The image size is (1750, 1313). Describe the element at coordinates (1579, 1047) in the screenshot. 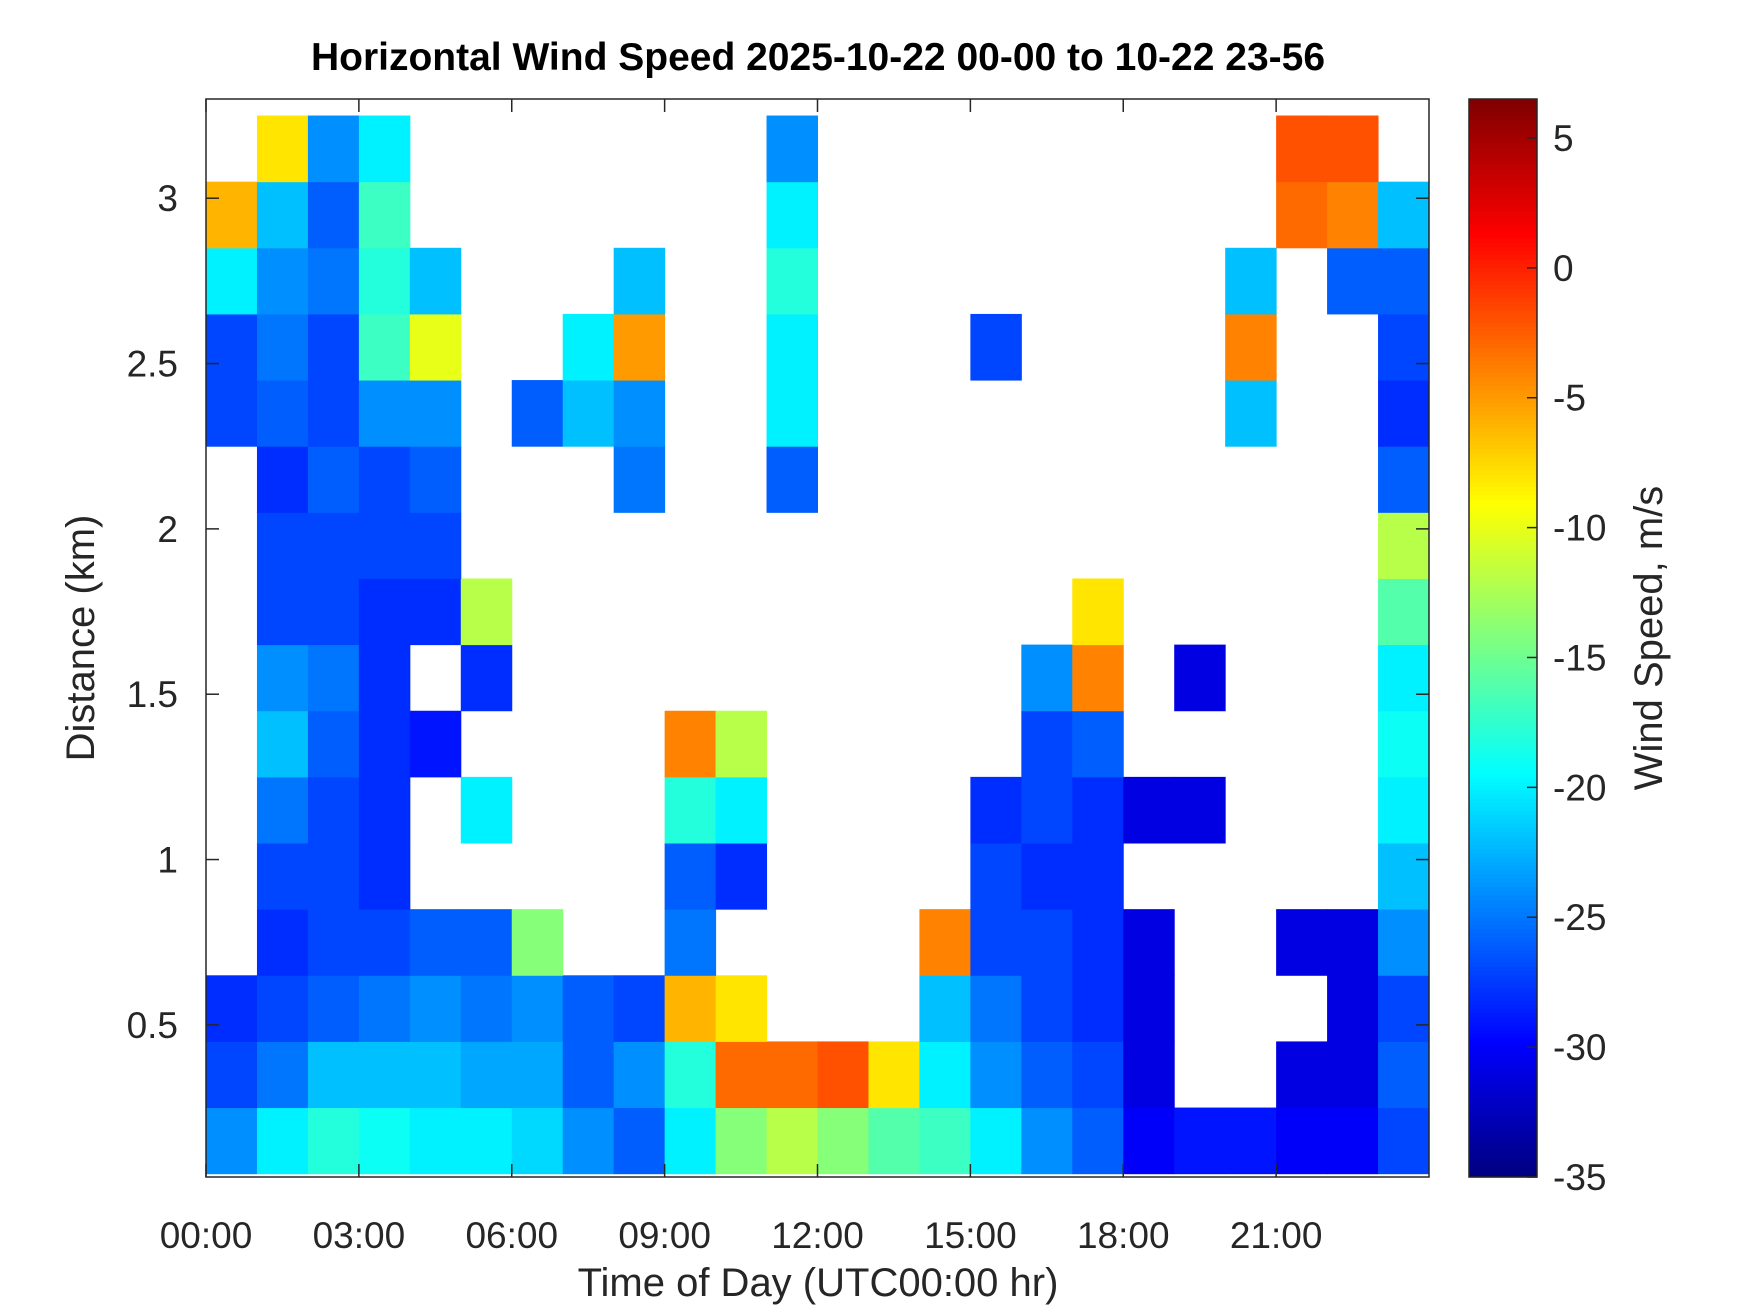

I see `colorbar-tick-label: -30` at that location.